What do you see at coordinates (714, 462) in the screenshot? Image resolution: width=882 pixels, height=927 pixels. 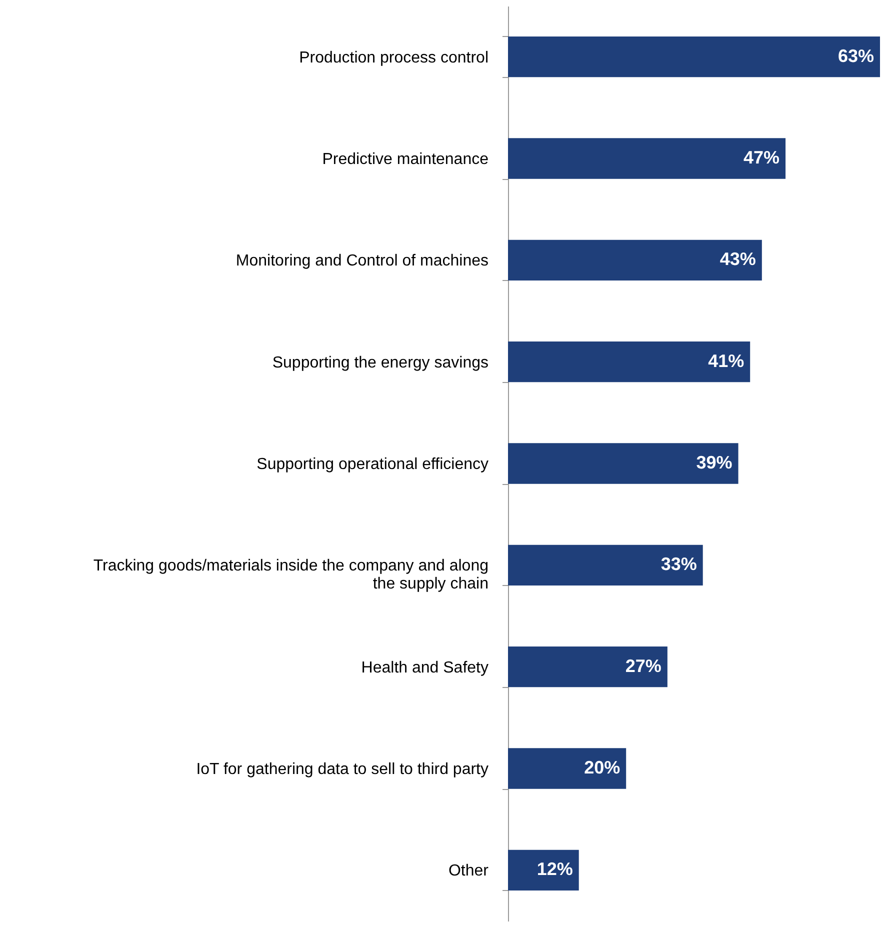 I see `data-label: 39%` at bounding box center [714, 462].